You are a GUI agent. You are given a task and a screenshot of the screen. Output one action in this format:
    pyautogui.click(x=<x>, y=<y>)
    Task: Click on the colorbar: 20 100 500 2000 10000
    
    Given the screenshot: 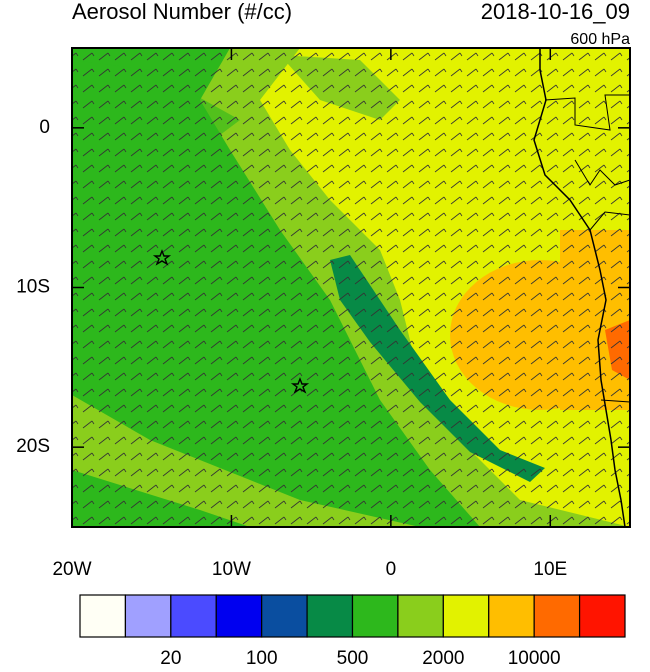 What is the action you would take?
    pyautogui.click(x=352, y=631)
    